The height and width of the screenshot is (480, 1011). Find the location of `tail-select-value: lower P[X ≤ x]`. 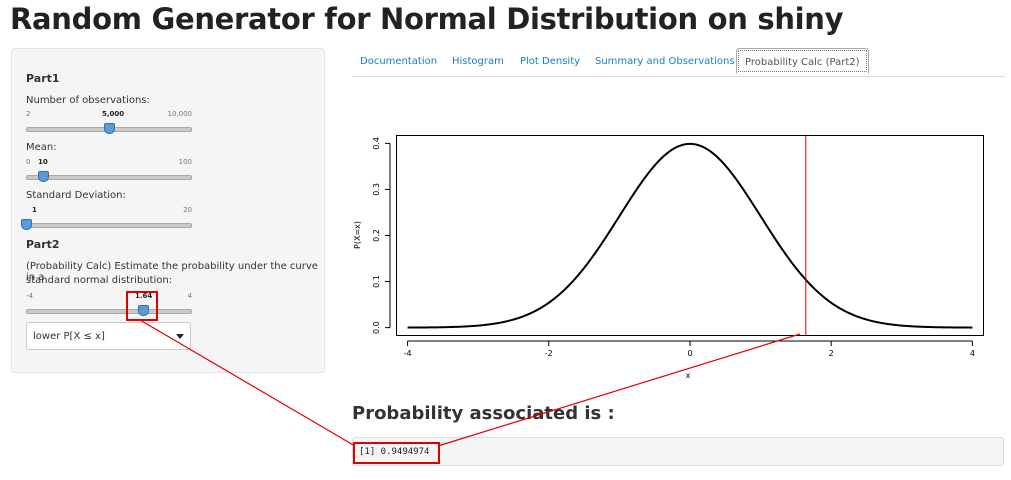

tail-select-value: lower P[X ≤ x] is located at coordinates (69, 336).